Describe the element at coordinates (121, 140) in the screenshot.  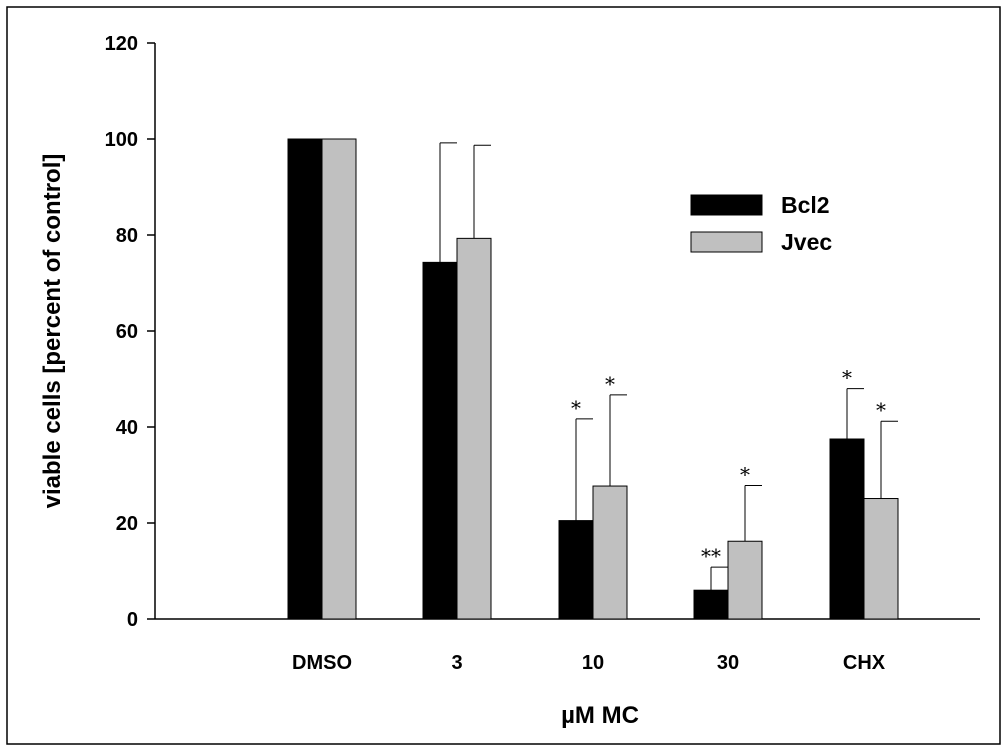
I see `y-tick-label: 100` at that location.